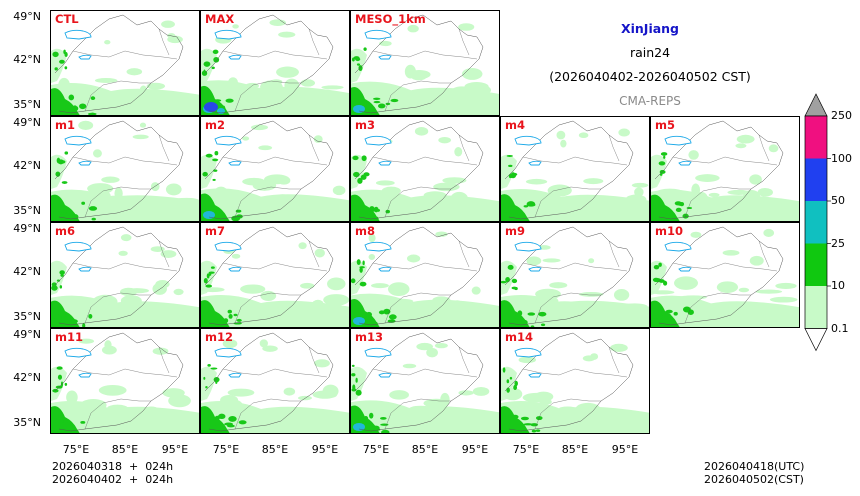 This screenshot has width=860, height=496. Describe the element at coordinates (65, 231) in the screenshot. I see `panel-label: m6` at that location.